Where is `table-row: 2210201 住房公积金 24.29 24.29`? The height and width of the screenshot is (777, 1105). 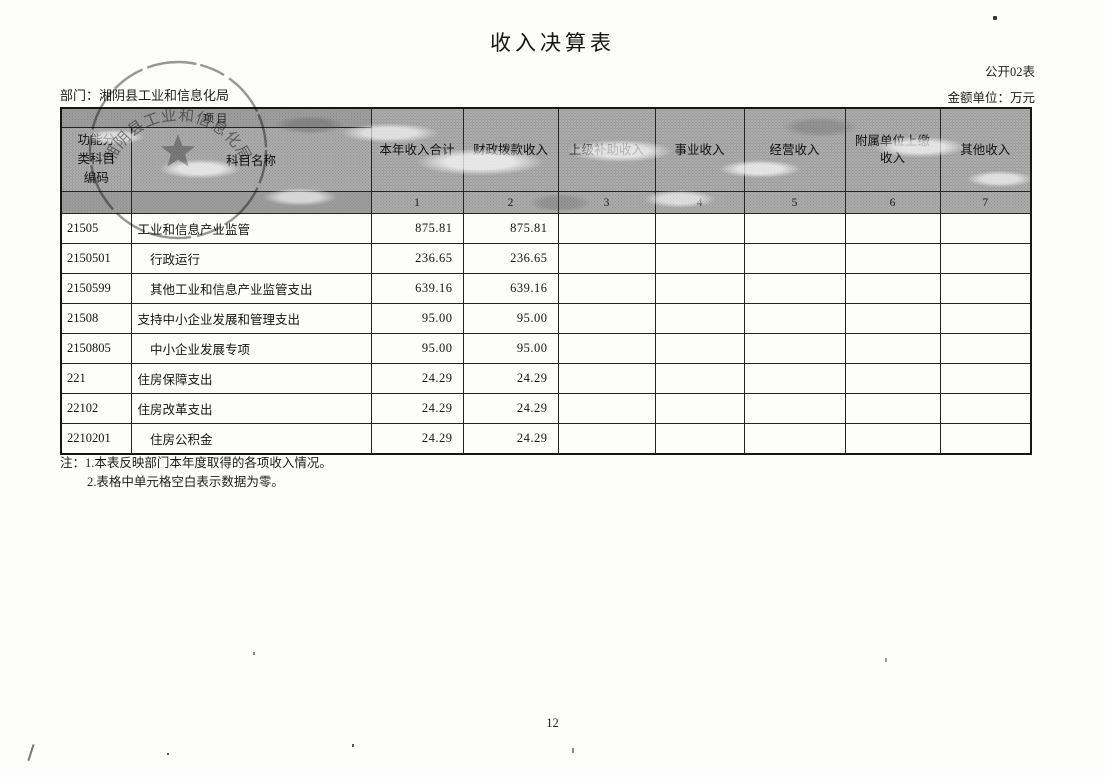 table-row: 2210201 住房公积金 24.29 24.29 is located at coordinates (546, 438).